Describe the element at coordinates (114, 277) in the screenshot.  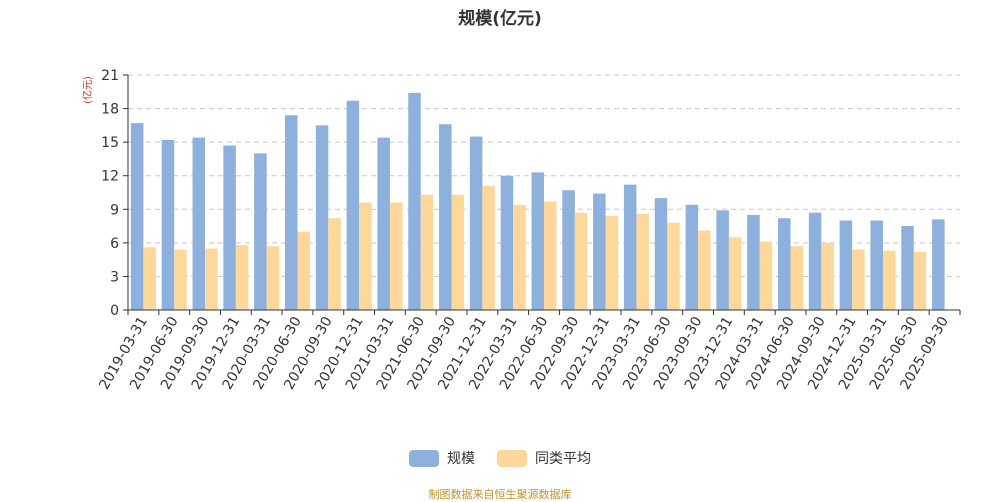
I see `y-tick-label: 3` at that location.